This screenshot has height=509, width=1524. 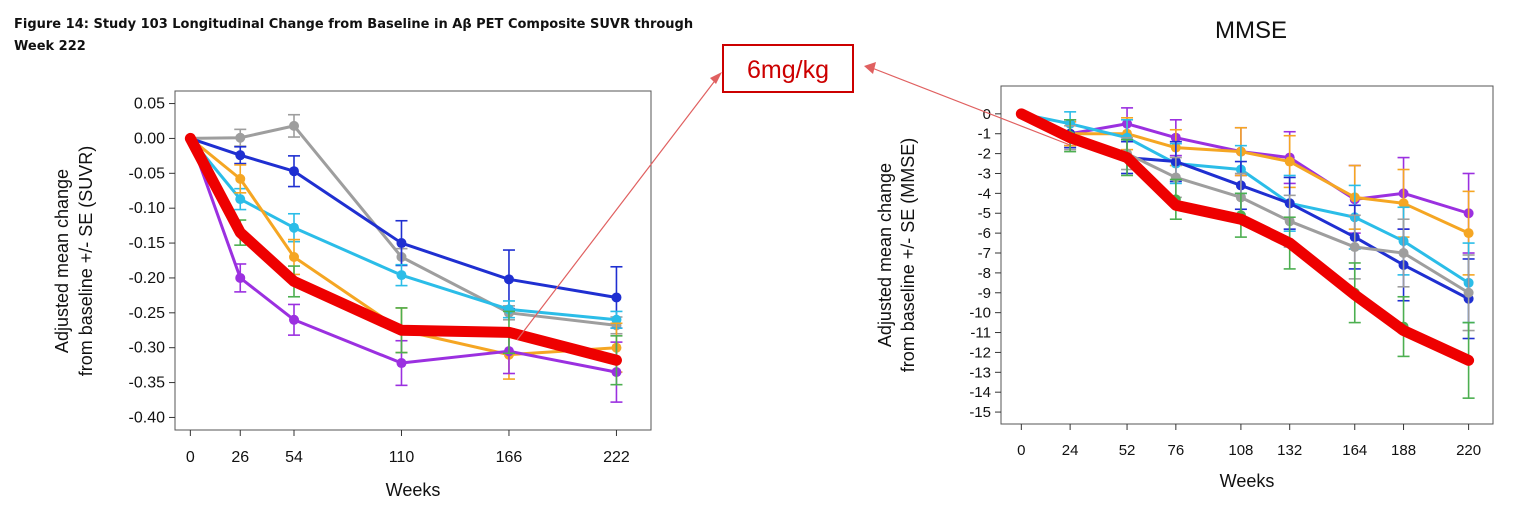 I want to click on series-line-gray, so click(x=403, y=225).